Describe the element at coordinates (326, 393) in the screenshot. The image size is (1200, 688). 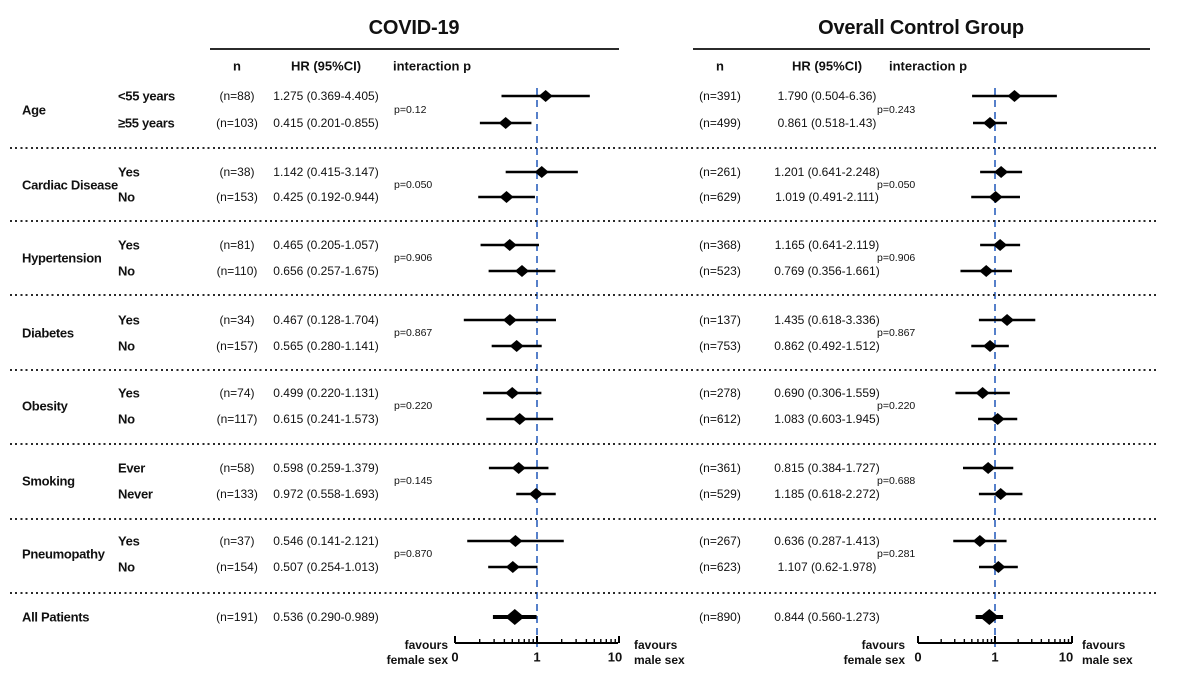
I see `covid-hr-ci-value: 0.499 (0.220-1.131)` at that location.